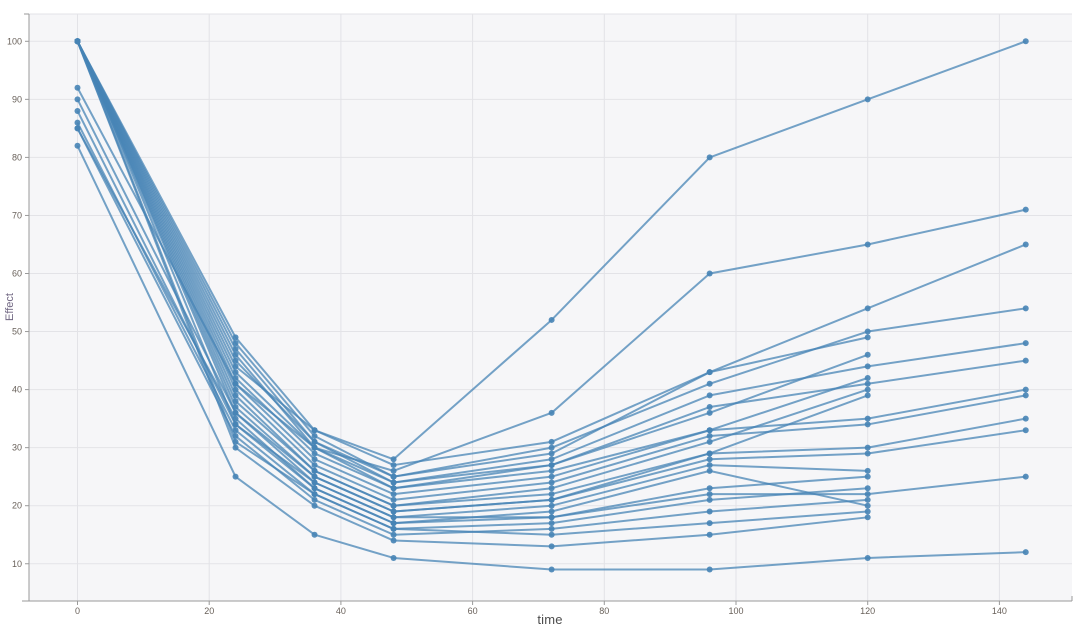  I want to click on y-tick-label: 50, so click(17, 332).